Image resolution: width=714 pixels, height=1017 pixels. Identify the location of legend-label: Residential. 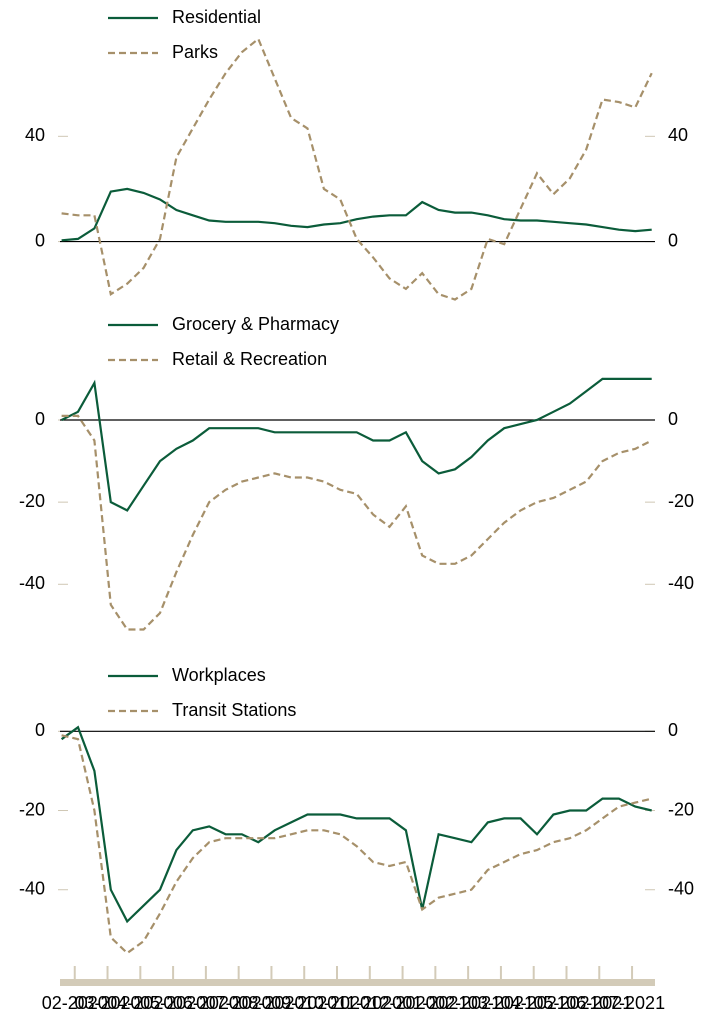
(216, 17).